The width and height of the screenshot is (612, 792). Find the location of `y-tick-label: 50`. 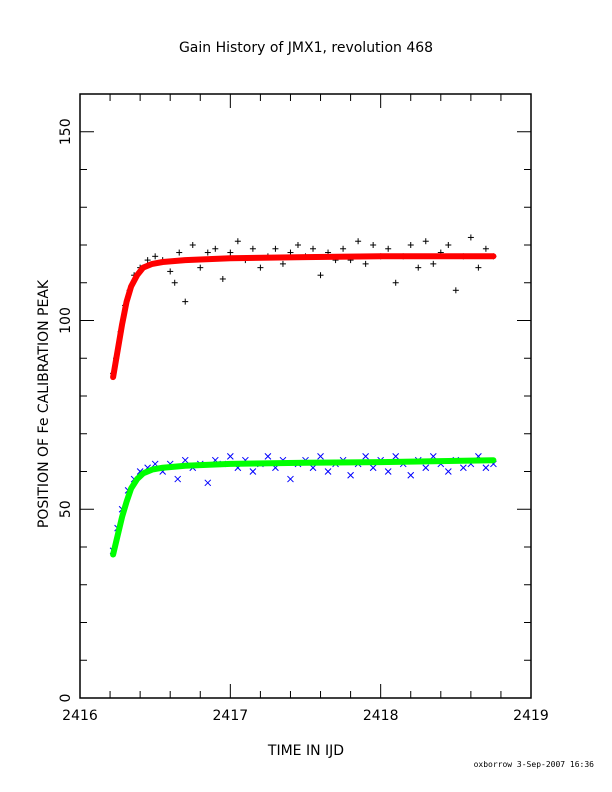

y-tick-label: 50 is located at coordinates (66, 509).